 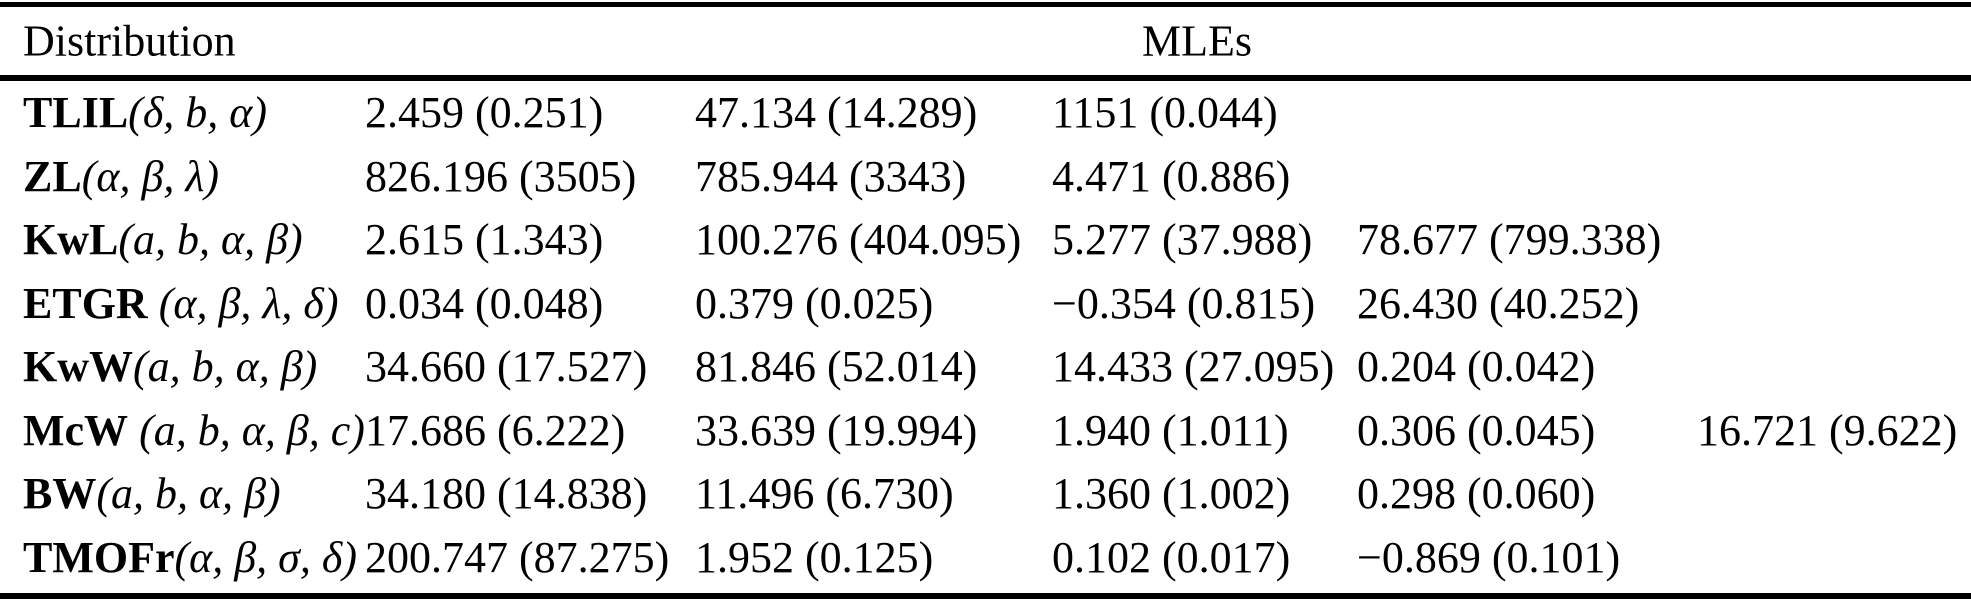 What do you see at coordinates (52, 176) in the screenshot?
I see `distribution-name: ZL` at bounding box center [52, 176].